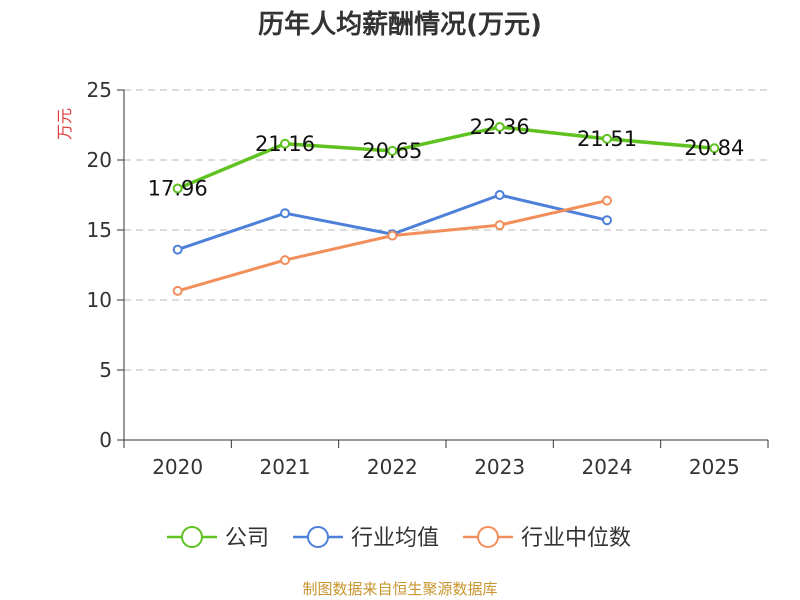 The width and height of the screenshot is (800, 600). What do you see at coordinates (285, 467) in the screenshot?
I see `x-tick-label: 2021` at bounding box center [285, 467].